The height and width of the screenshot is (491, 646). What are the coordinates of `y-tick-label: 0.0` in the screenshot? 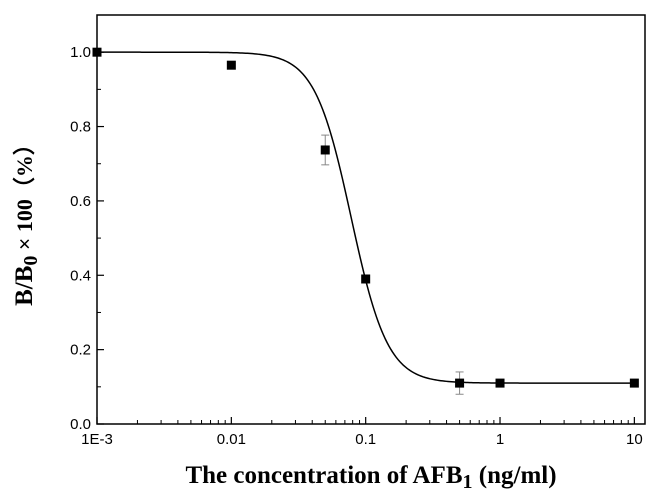 It's located at (80, 424).